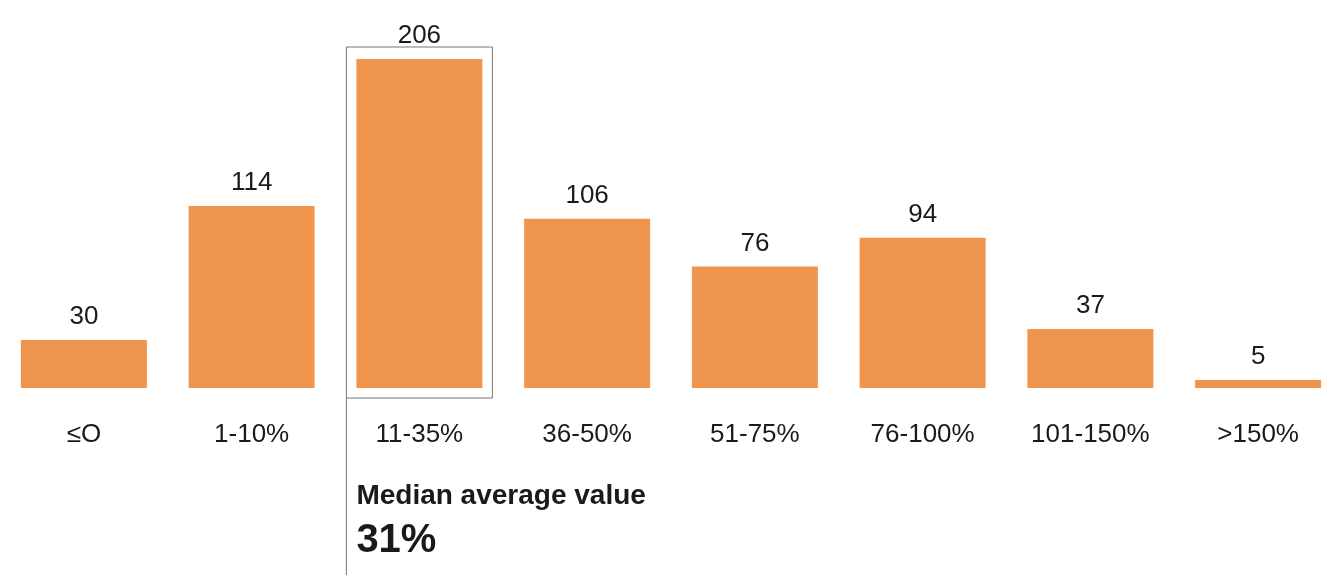  Describe the element at coordinates (587, 193) in the screenshot. I see `data-label: 106` at that location.